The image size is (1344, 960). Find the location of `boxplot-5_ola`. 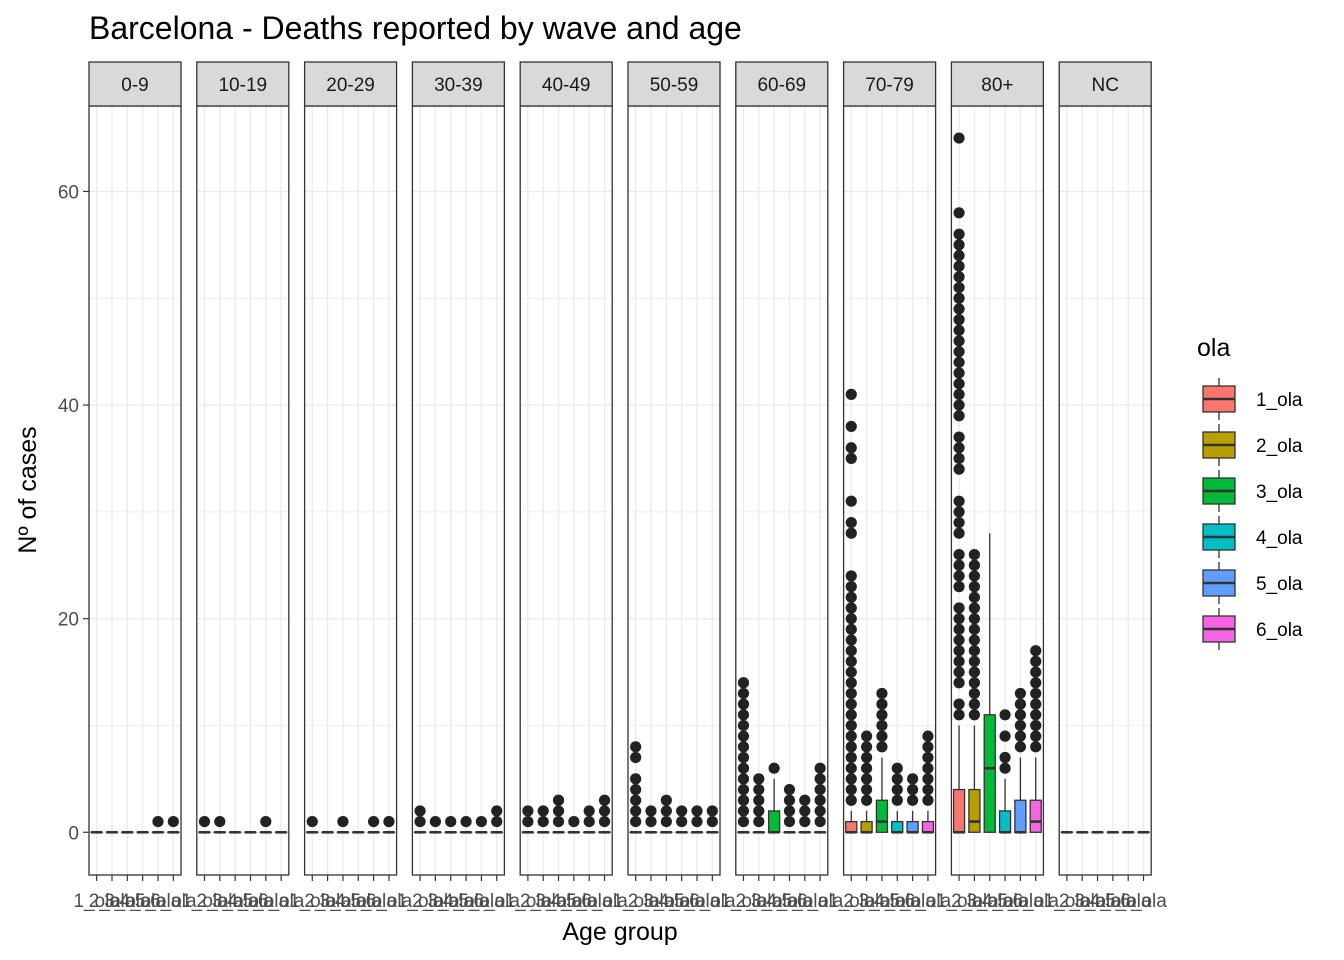

boxplot-5_ola is located at coordinates (1020, 760).